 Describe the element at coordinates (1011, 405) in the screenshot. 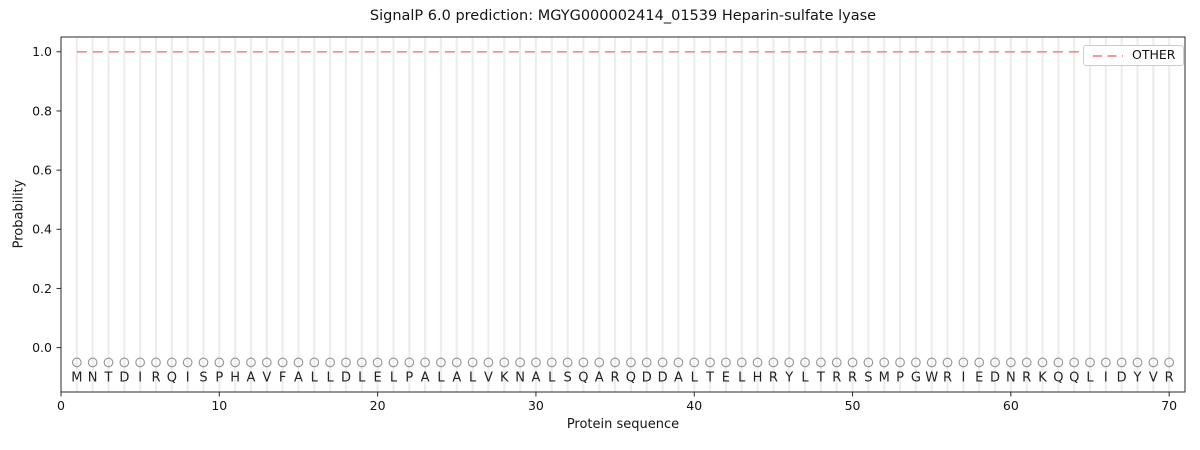

I see `x-tick-label: 60` at that location.